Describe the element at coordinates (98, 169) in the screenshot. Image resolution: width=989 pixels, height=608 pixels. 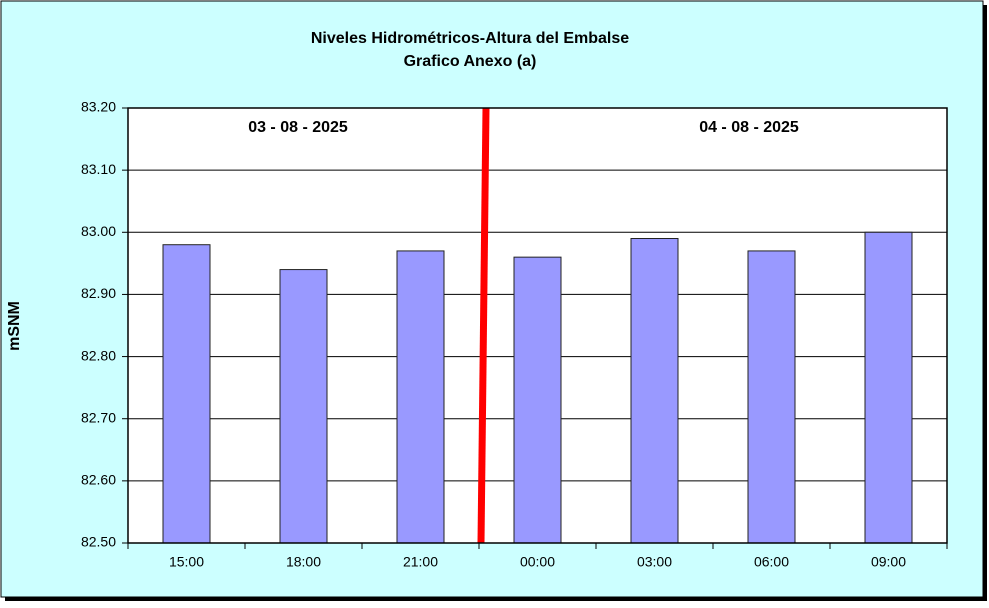
I see `y-tick-label: 83.10` at that location.